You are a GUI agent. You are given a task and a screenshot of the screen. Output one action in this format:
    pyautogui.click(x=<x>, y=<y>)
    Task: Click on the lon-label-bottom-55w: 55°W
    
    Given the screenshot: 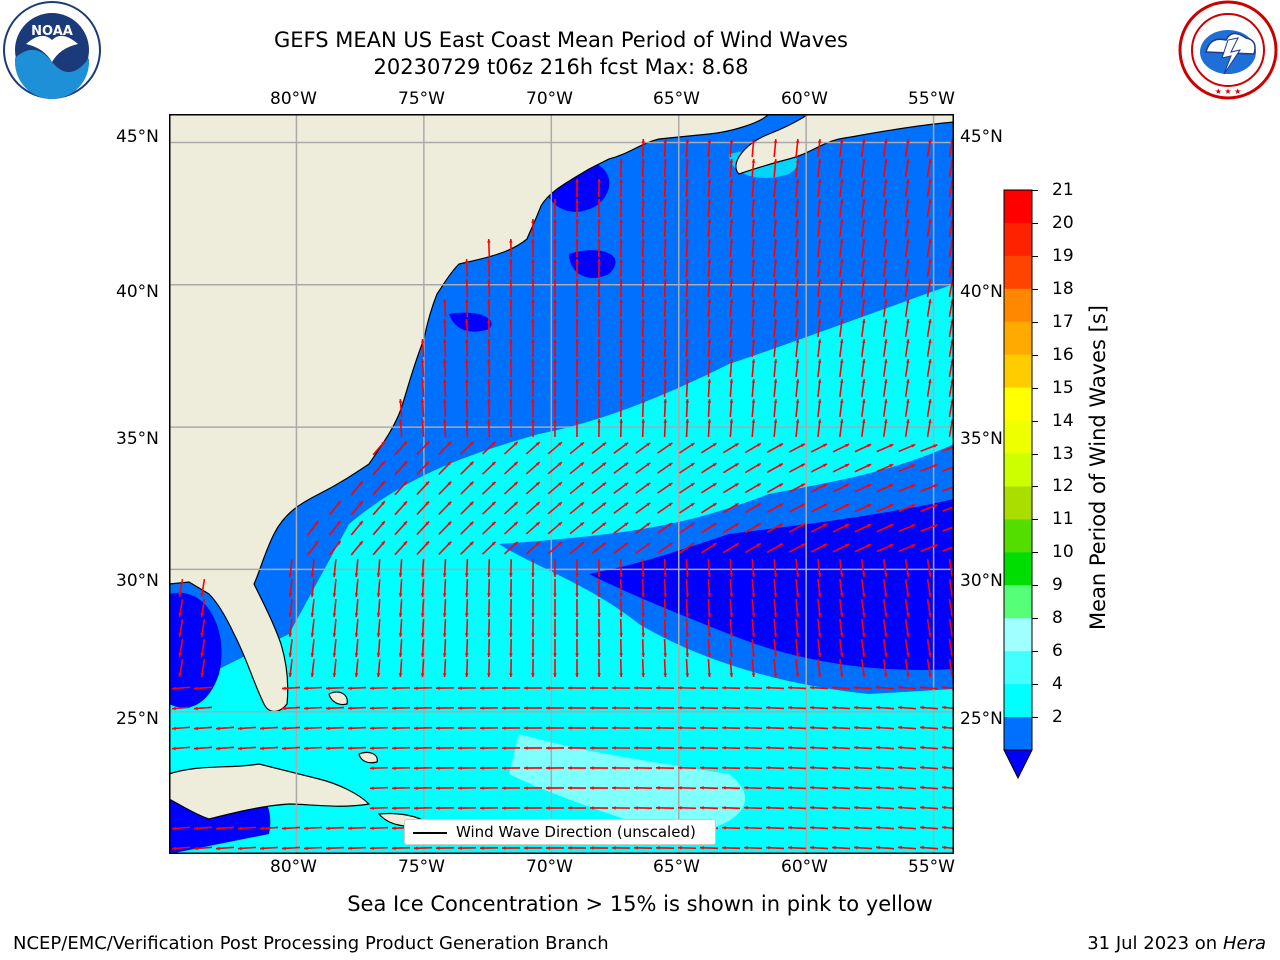 What is the action you would take?
    pyautogui.click(x=931, y=867)
    